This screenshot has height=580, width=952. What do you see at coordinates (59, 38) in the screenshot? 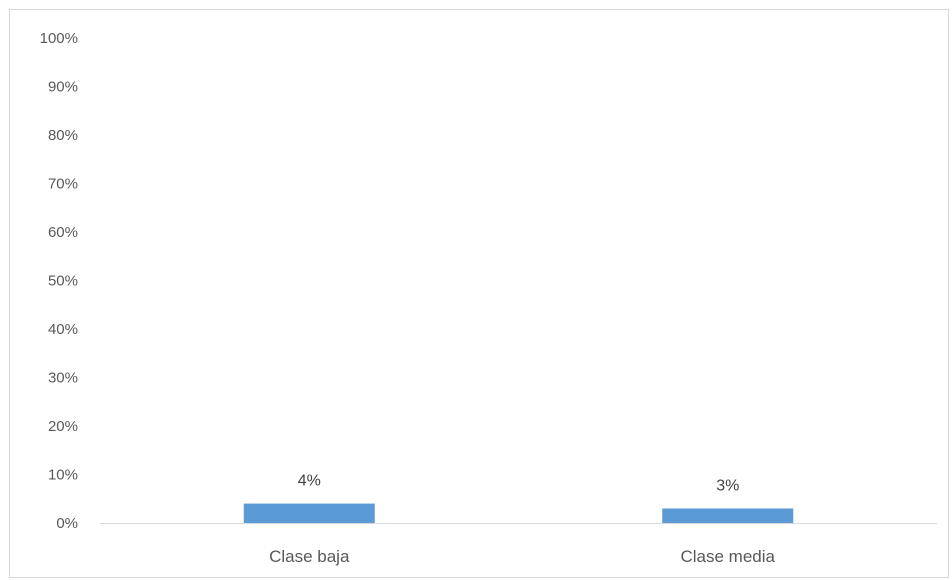
I see `y-tick-label: 100%` at bounding box center [59, 38].